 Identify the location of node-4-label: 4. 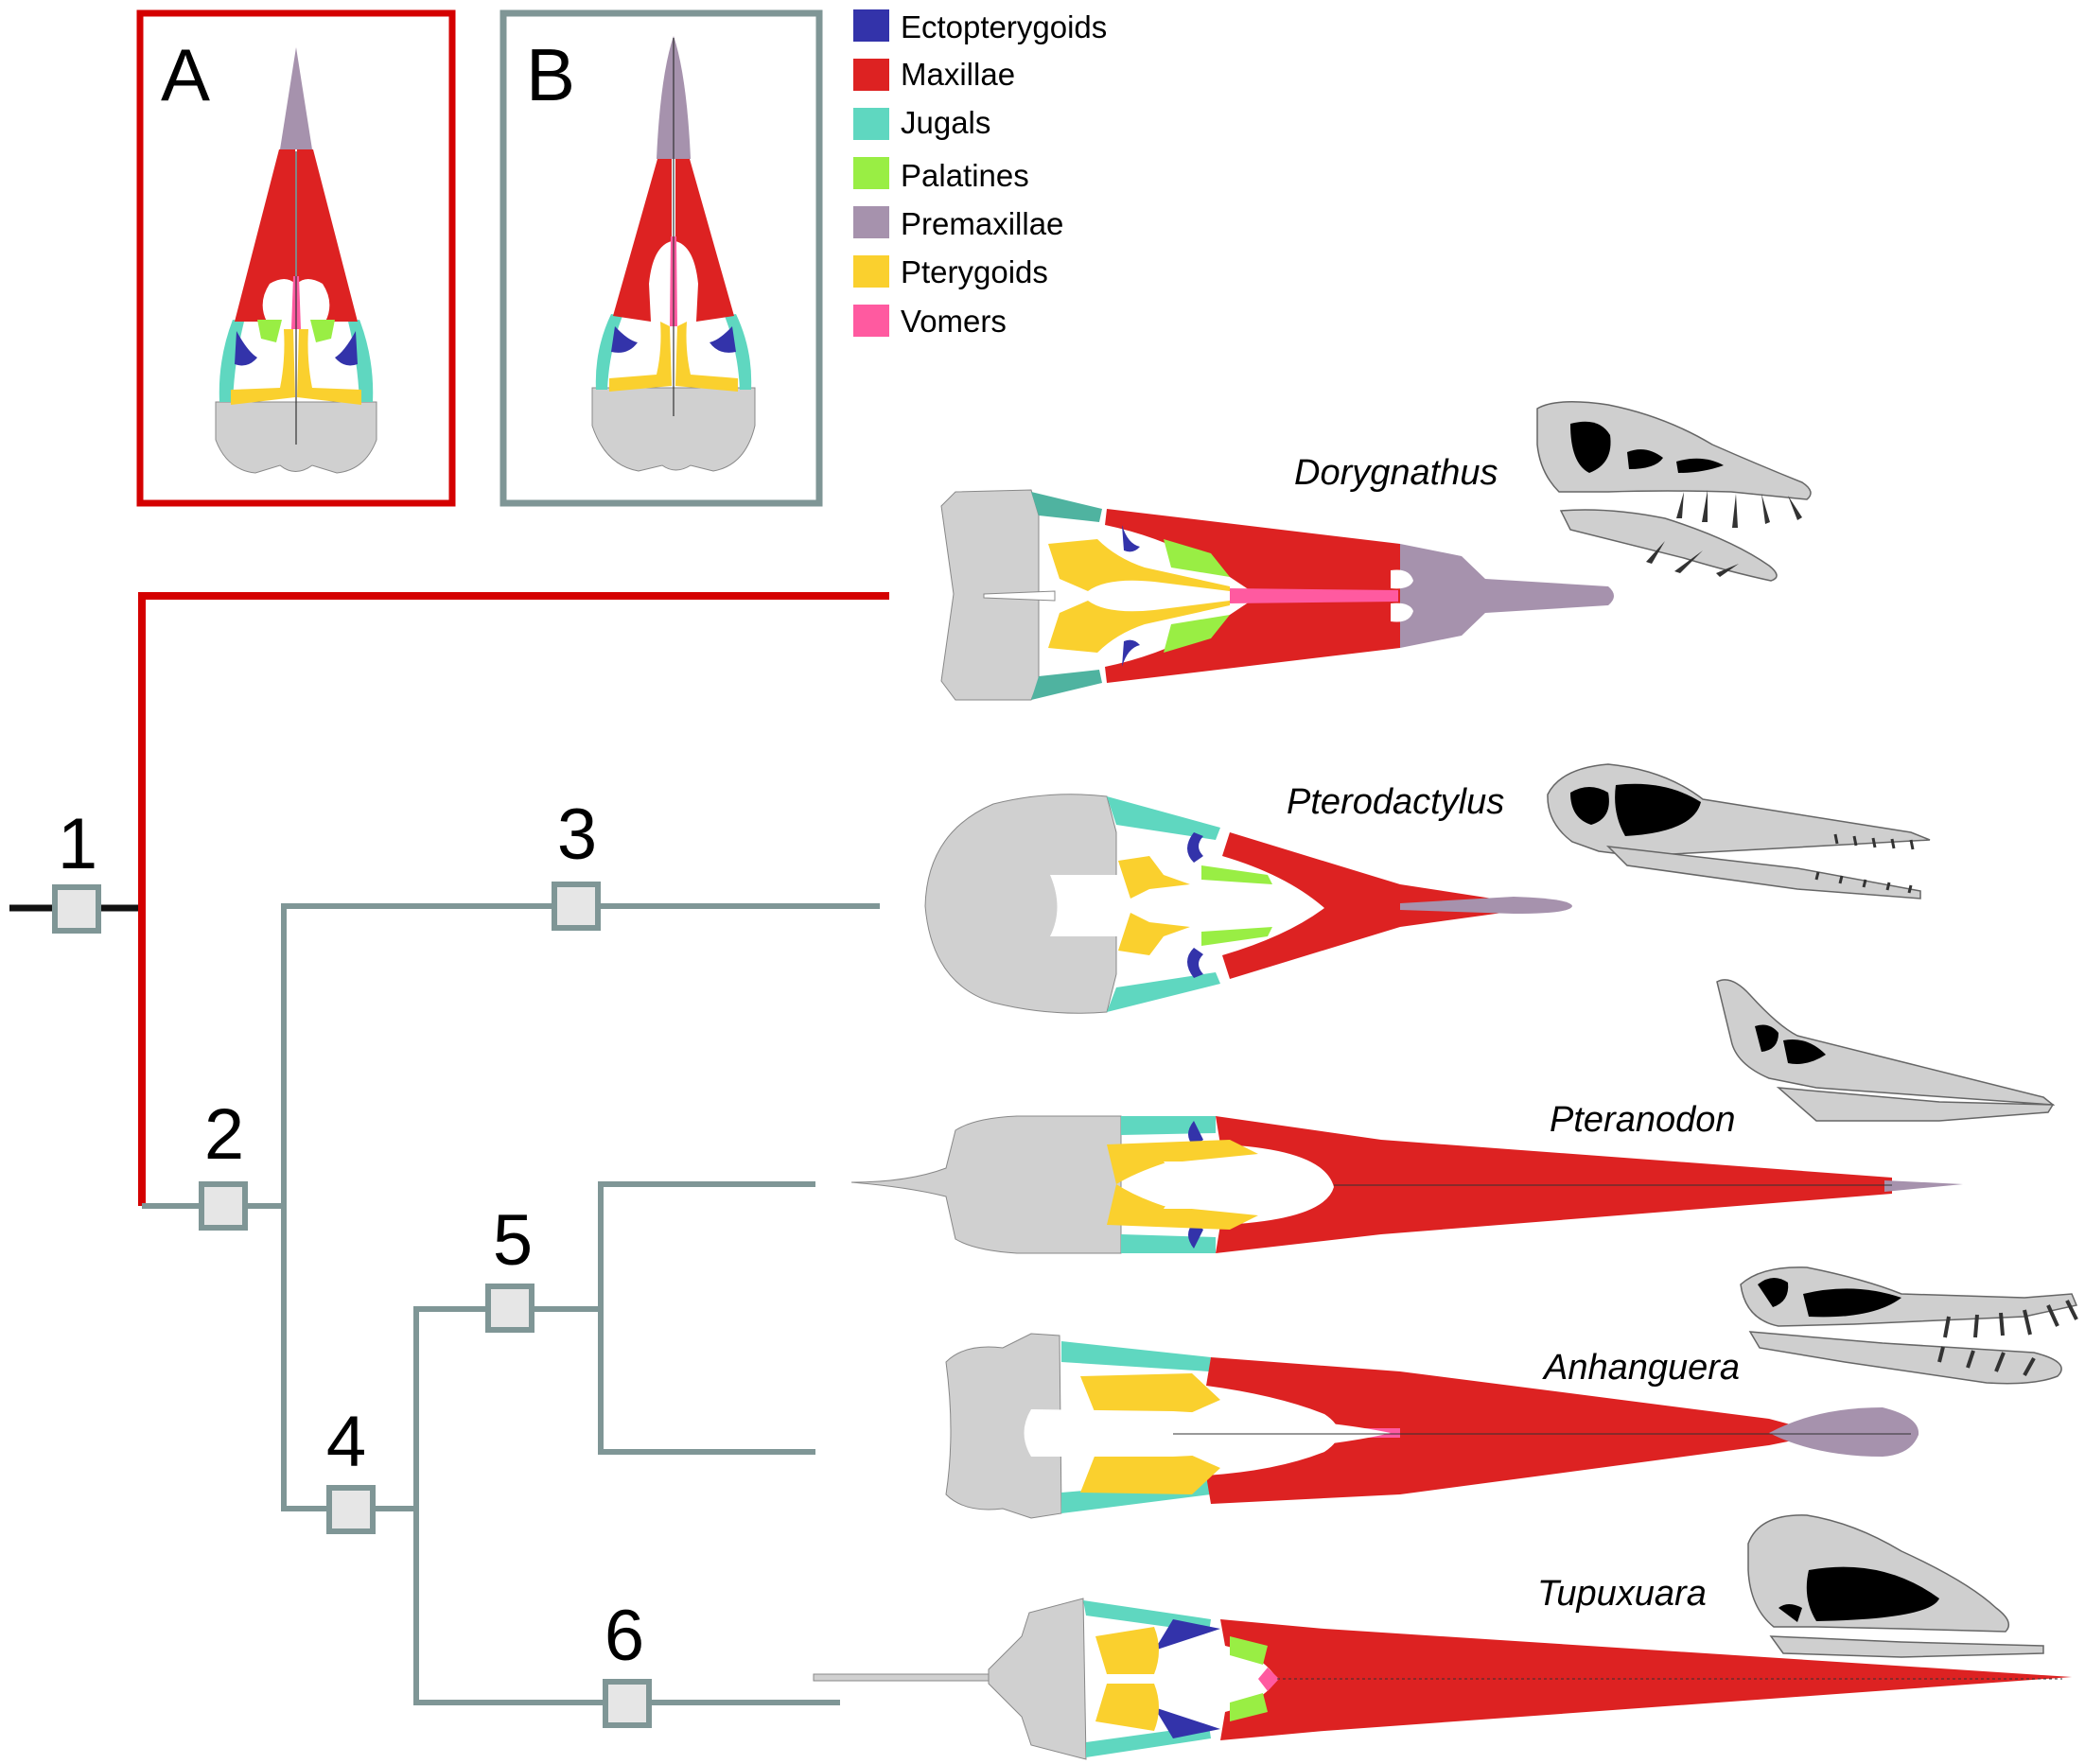
(346, 1442).